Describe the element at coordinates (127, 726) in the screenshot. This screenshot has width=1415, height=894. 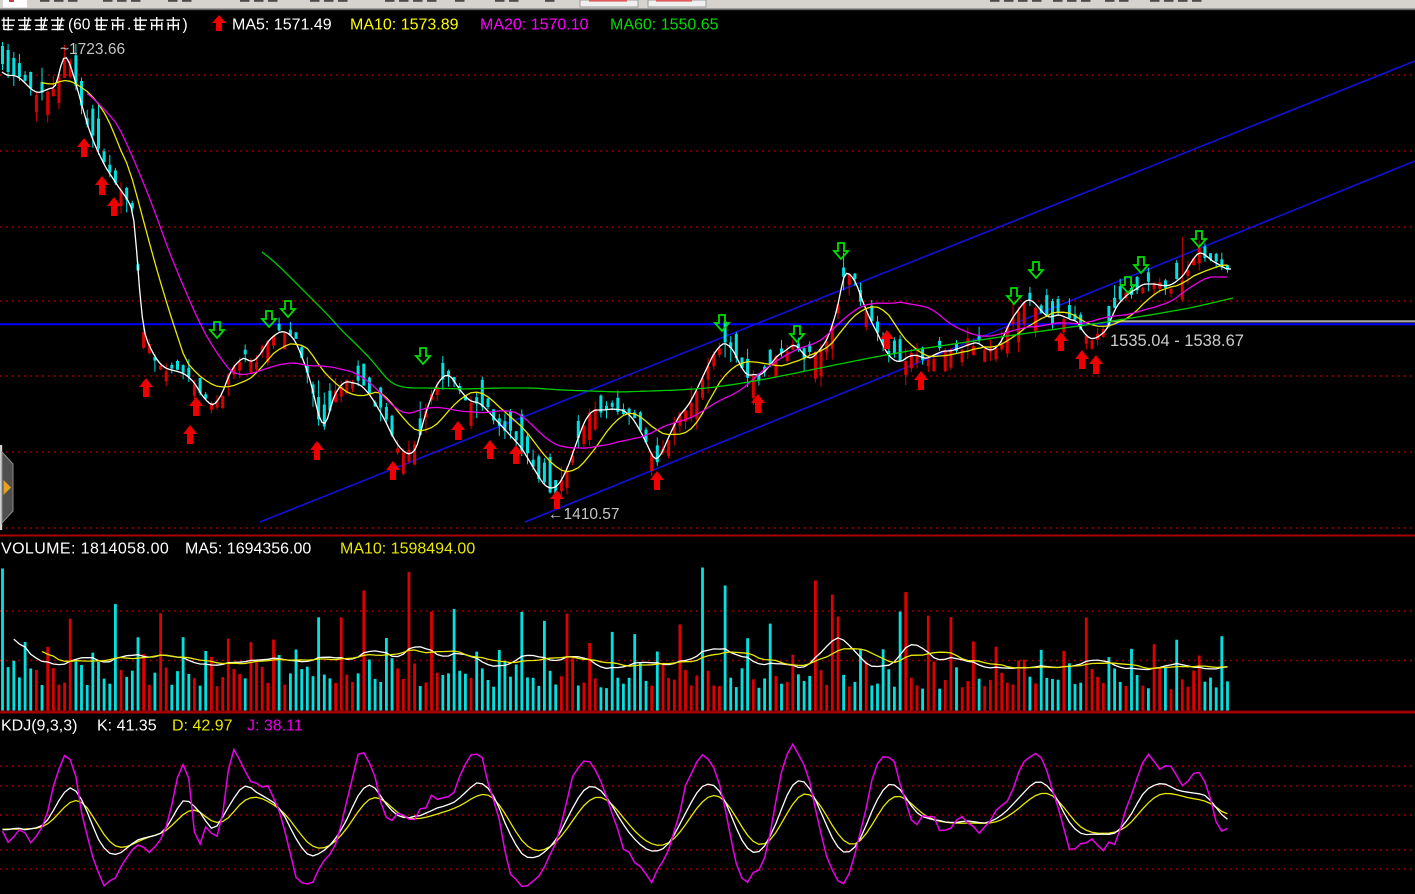
I see `svg-text: K: 41.35` at that location.